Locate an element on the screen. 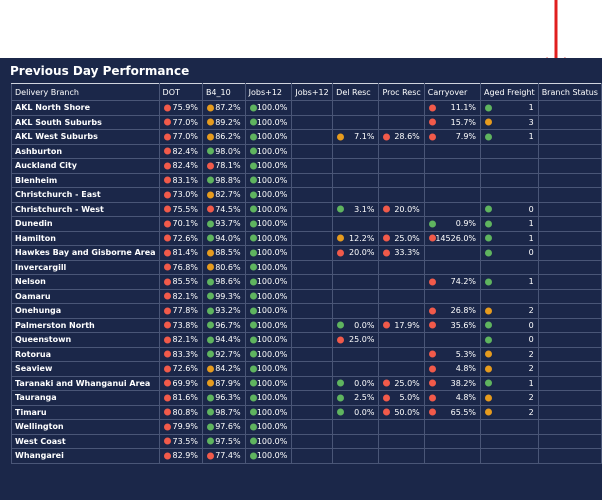  metric-value: 3 is located at coordinates (531, 122).